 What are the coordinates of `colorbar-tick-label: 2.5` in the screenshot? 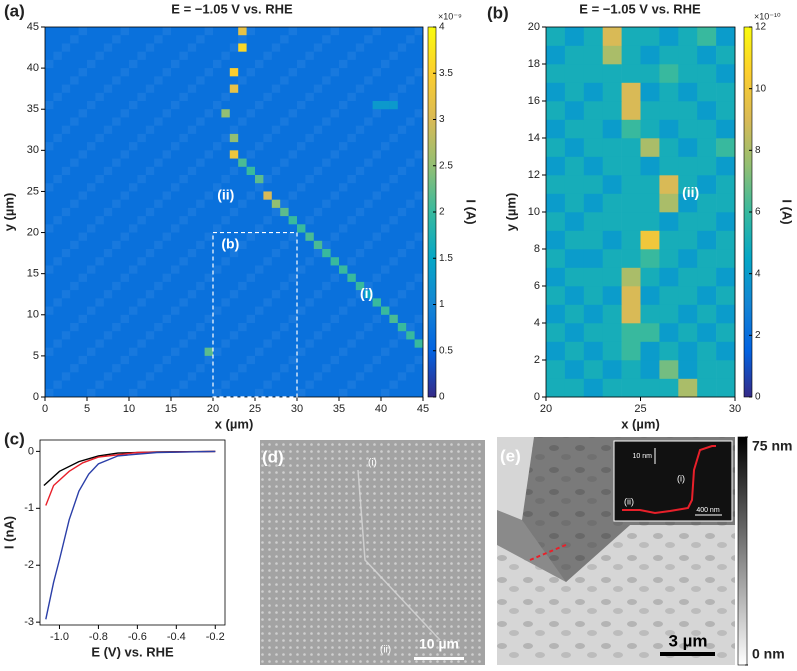 It's located at (446, 165).